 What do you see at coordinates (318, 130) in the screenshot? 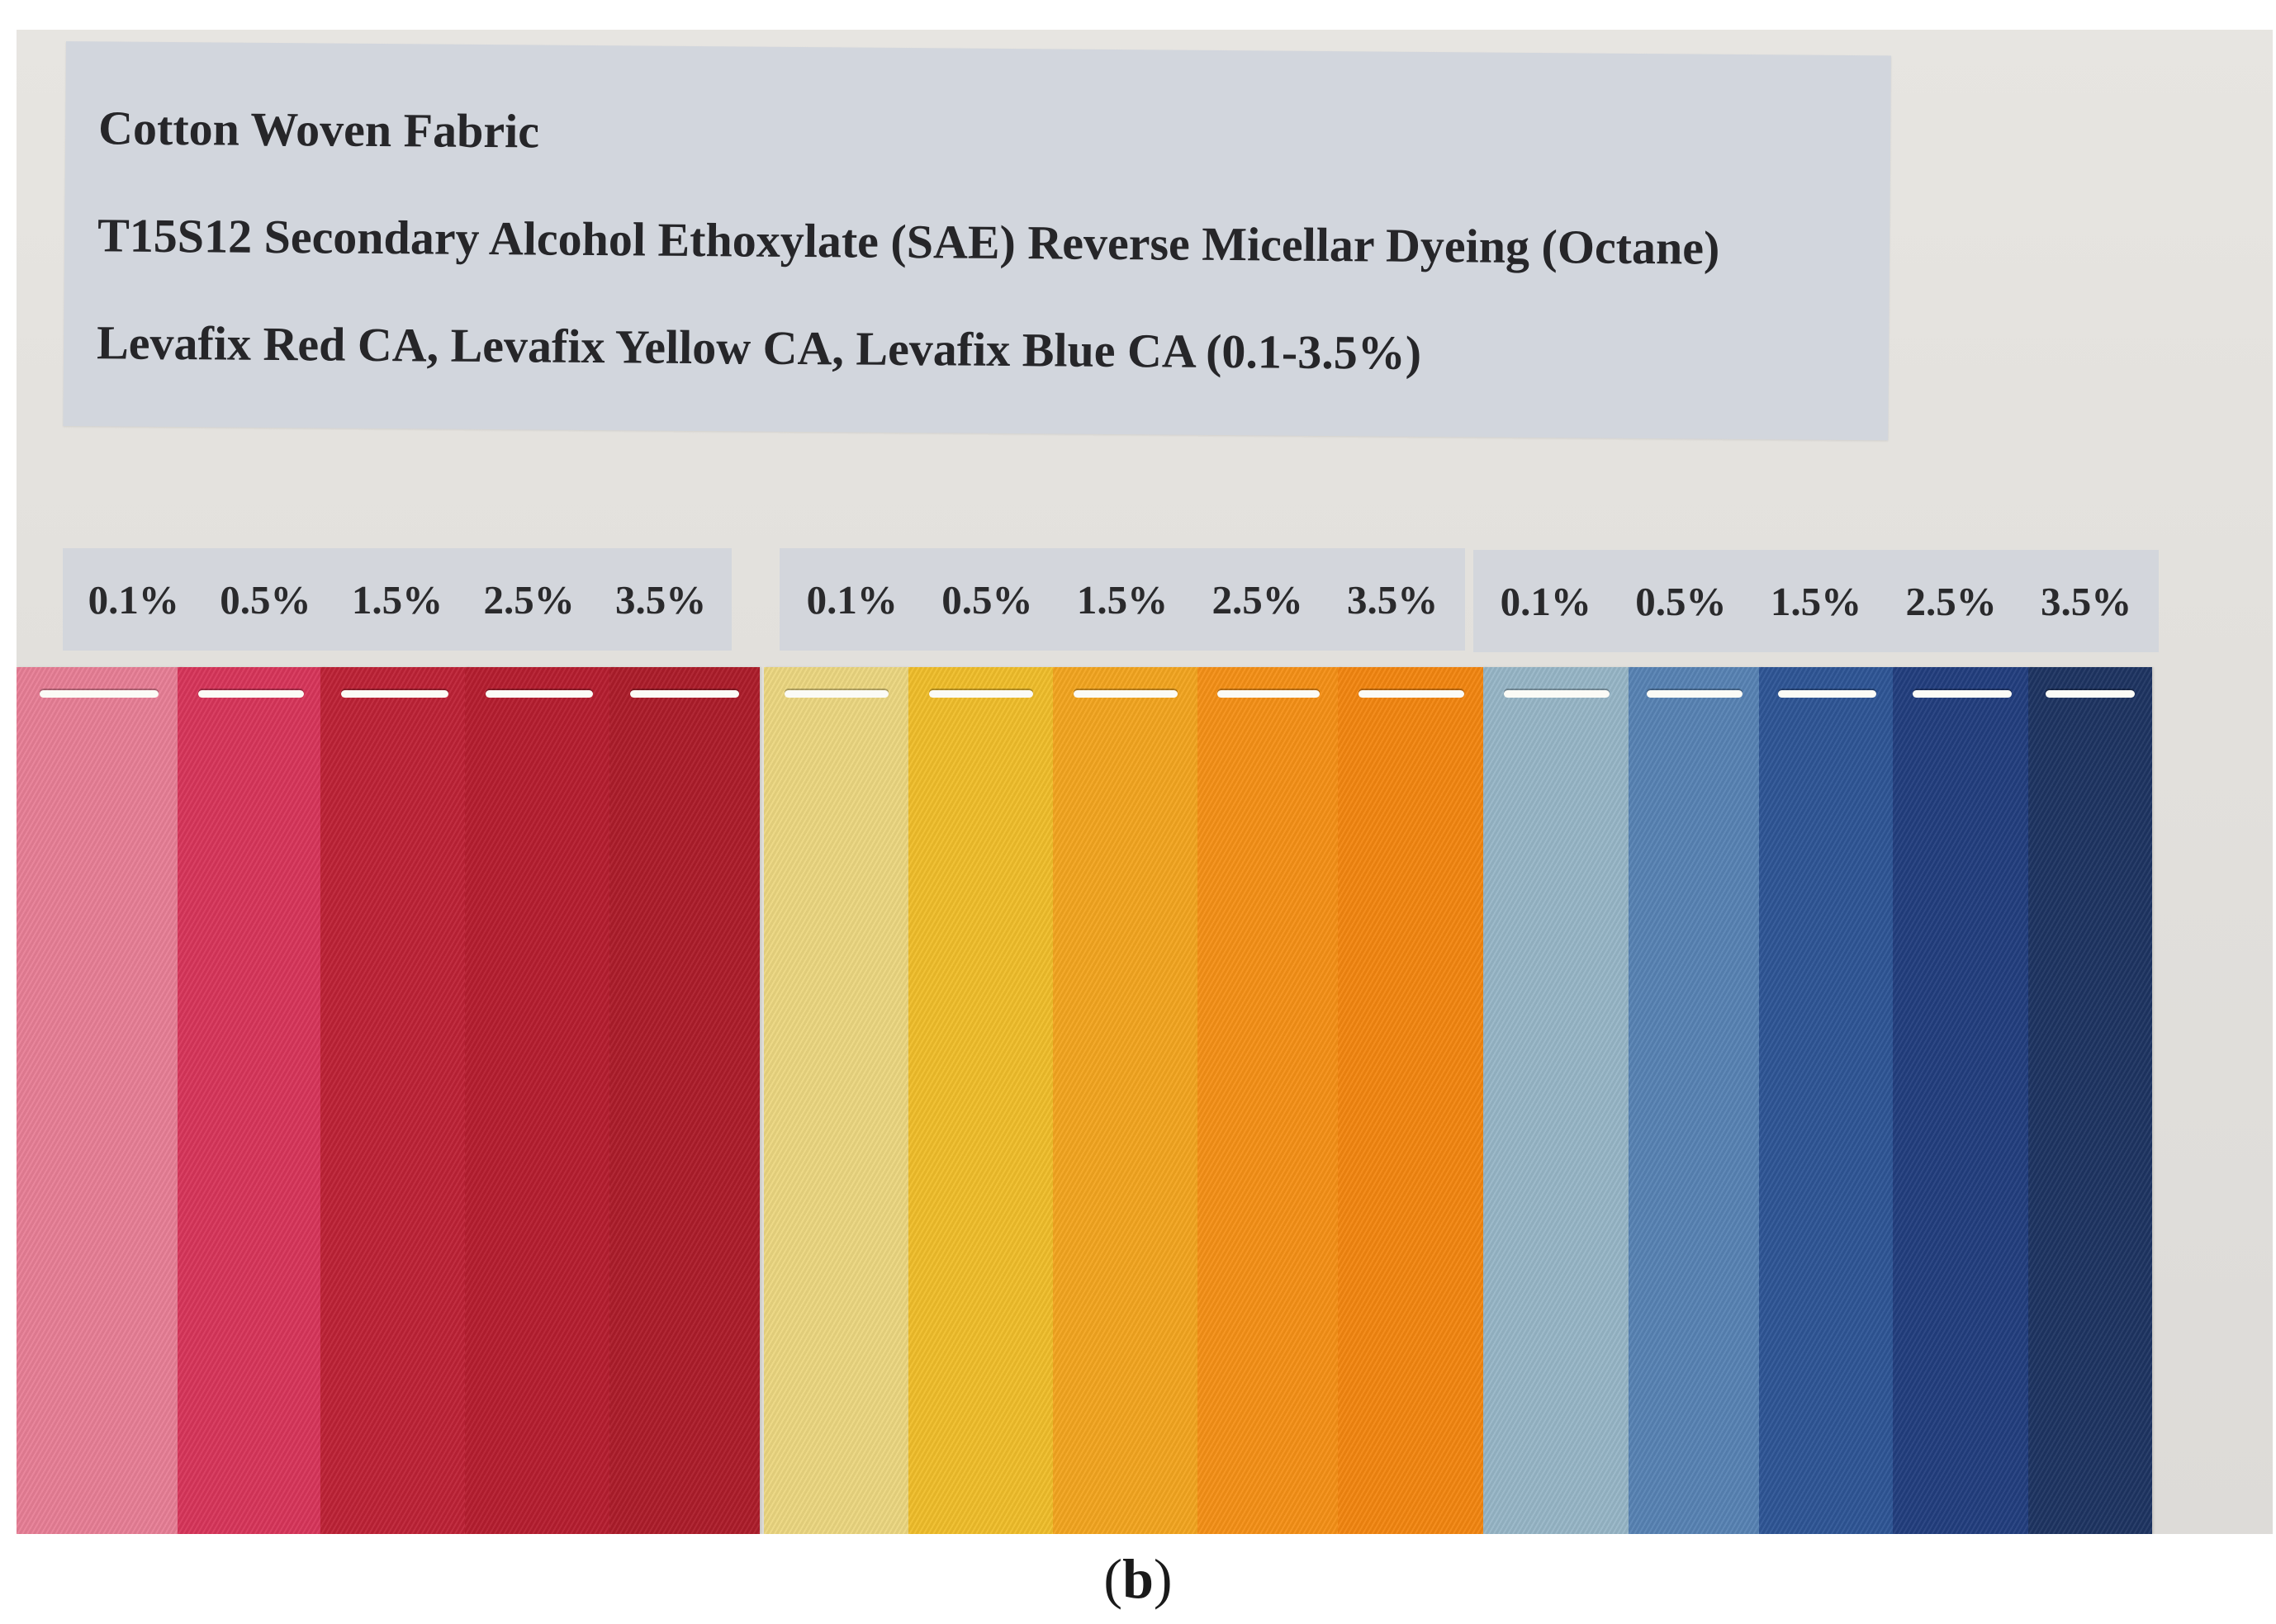
I see `title-line-fabric: Cotton Woven Fabric` at bounding box center [318, 130].